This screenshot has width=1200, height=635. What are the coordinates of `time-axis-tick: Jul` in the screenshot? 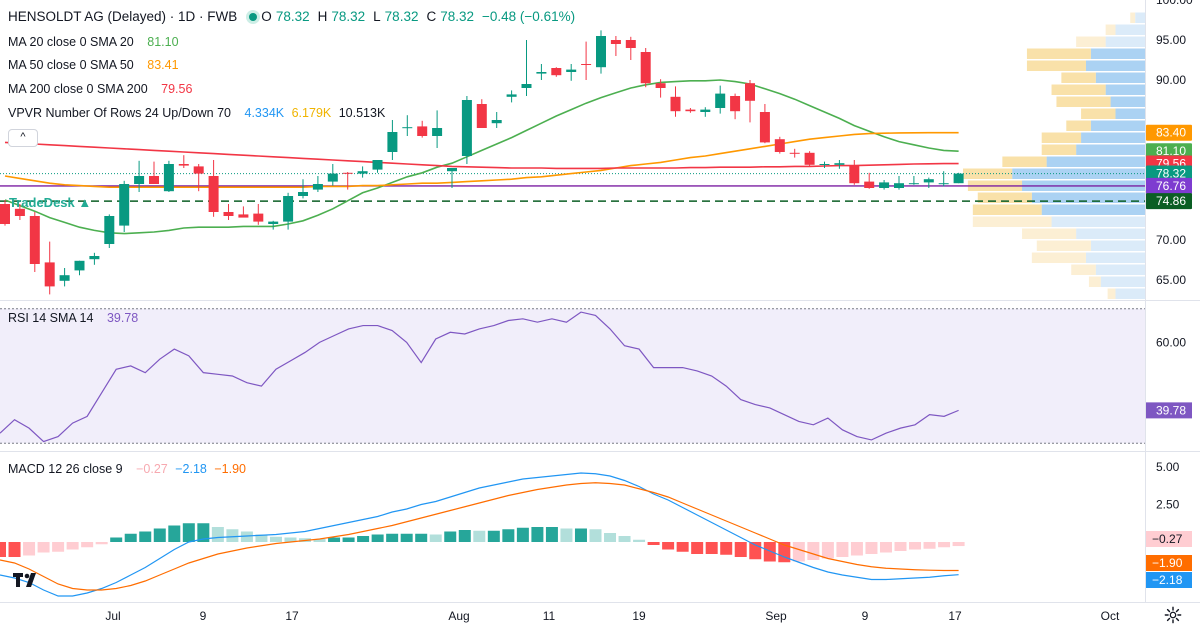 It's located at (112, 616).